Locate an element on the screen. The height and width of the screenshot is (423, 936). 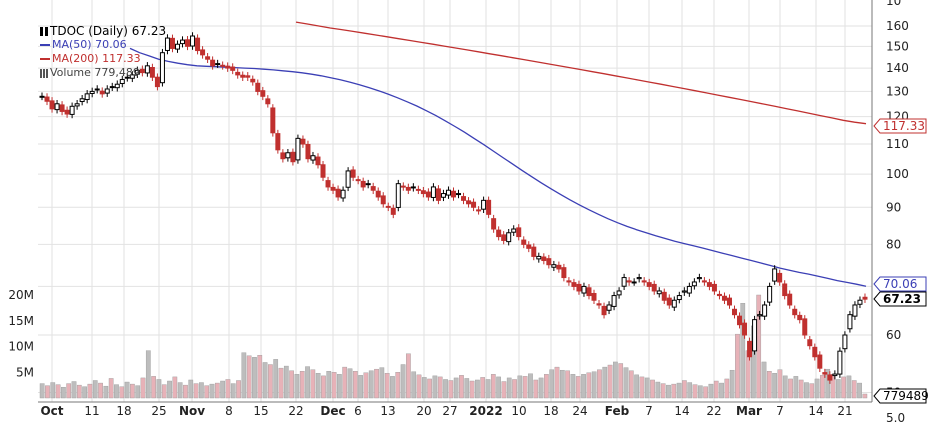
date-tick-label: 18 is located at coordinates (123, 411).